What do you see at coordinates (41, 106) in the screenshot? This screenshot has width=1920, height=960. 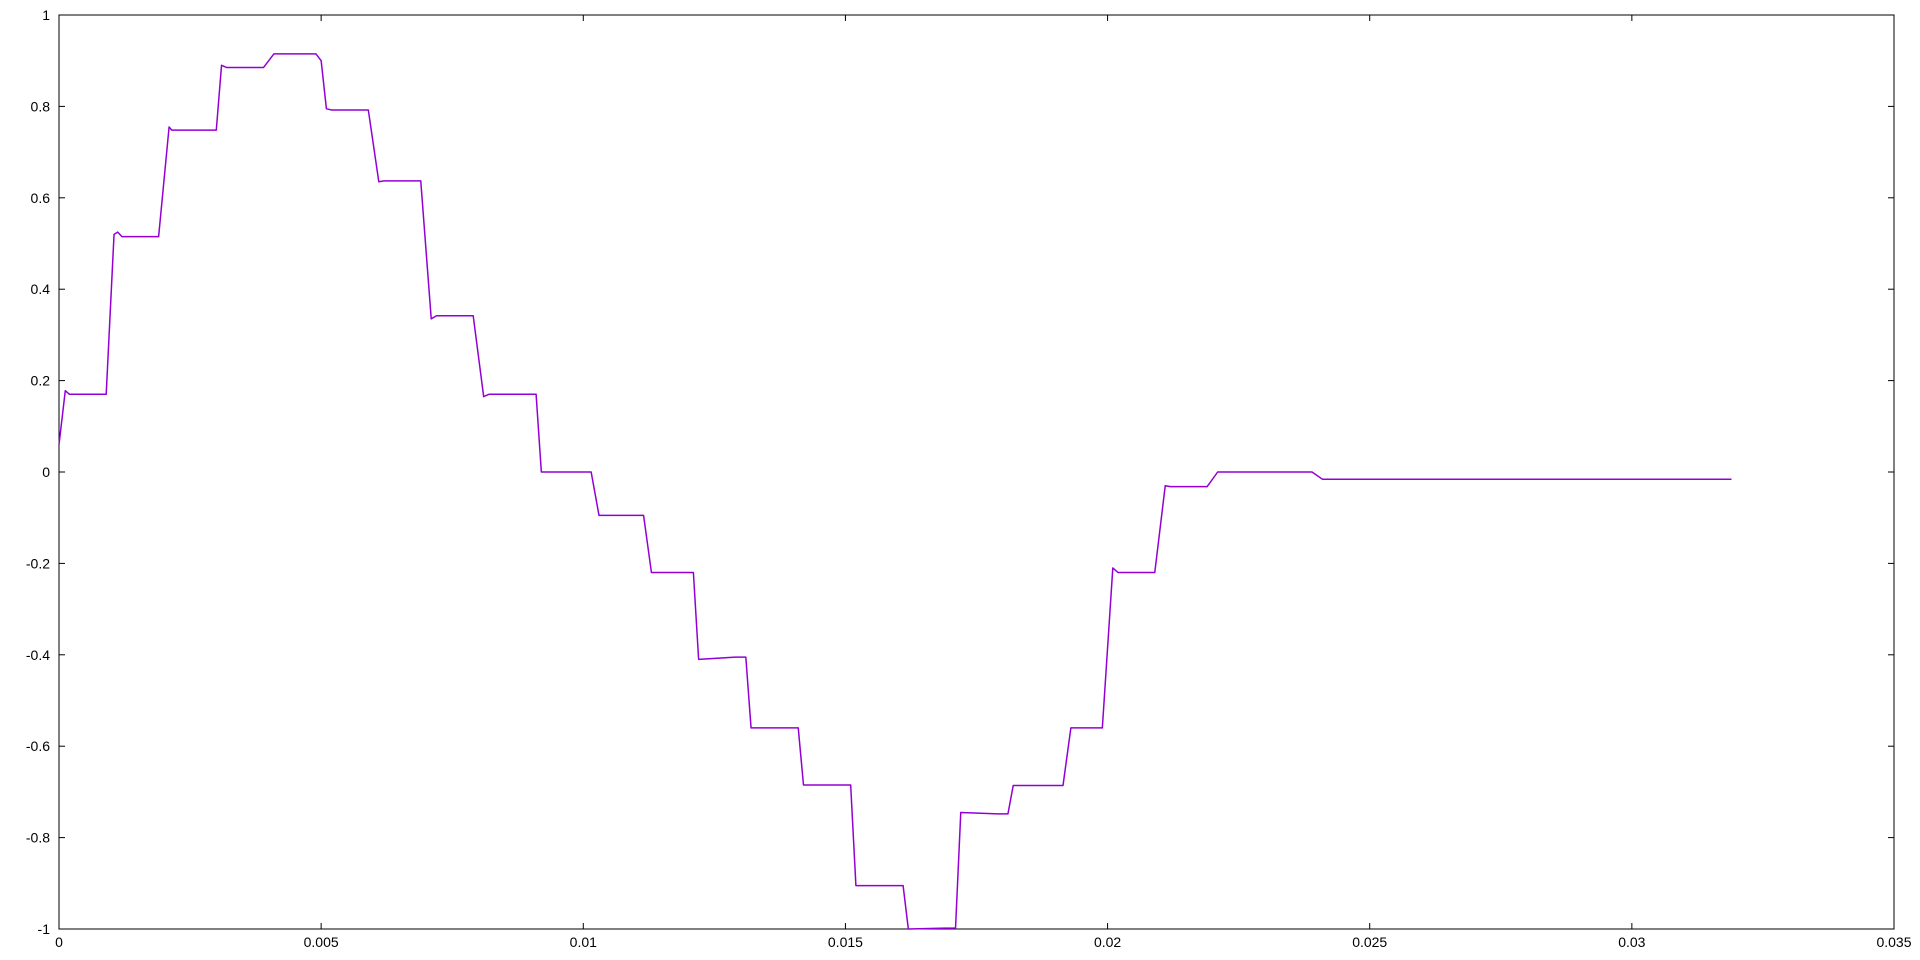 I see `y-tick-label: 0.8` at bounding box center [41, 106].